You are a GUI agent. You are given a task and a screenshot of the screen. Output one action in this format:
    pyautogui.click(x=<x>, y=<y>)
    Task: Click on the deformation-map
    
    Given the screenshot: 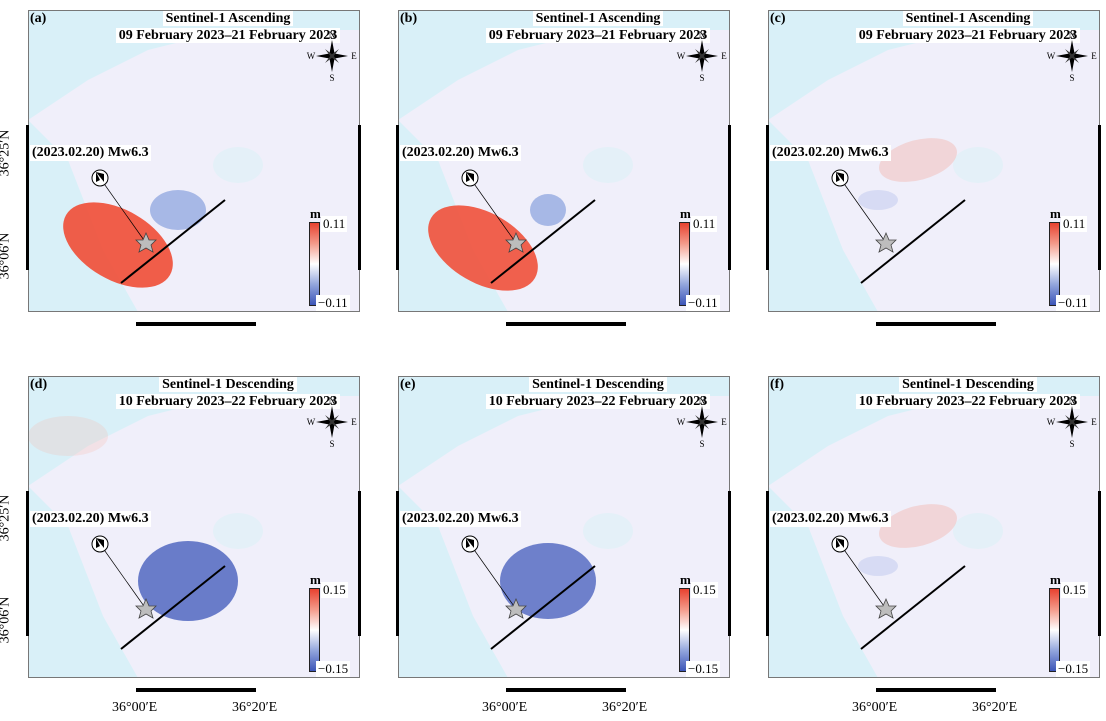 What is the action you would take?
    pyautogui.click(x=564, y=527)
    